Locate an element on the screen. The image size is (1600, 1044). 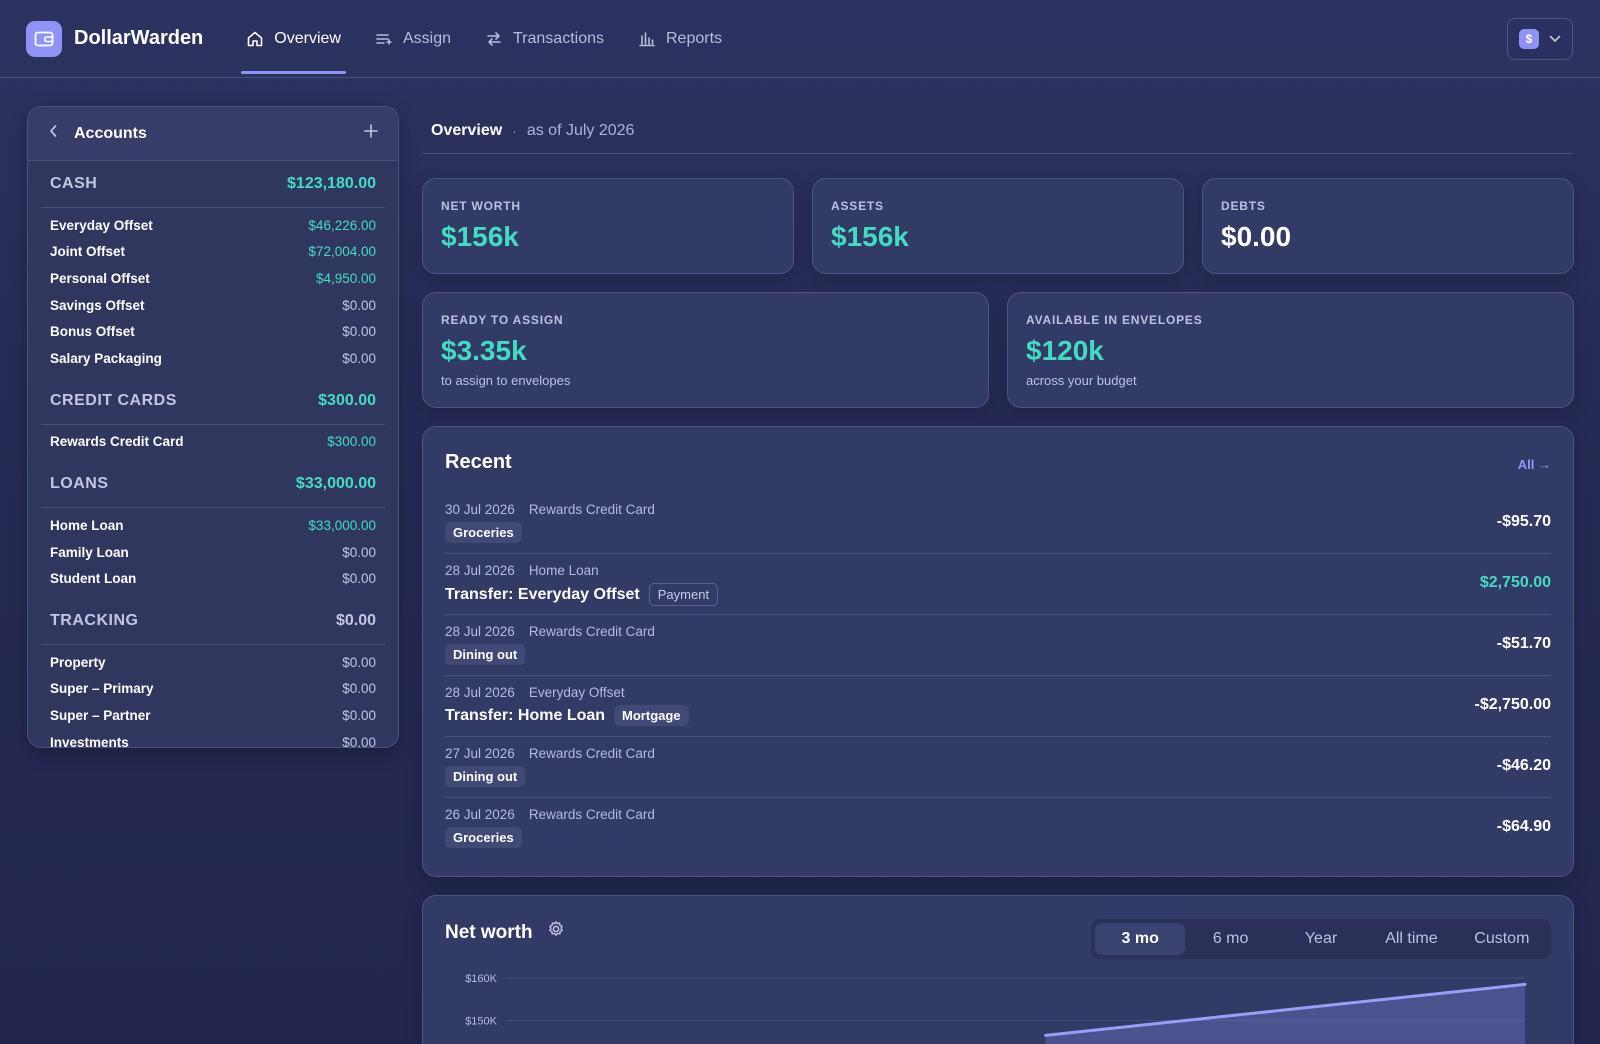
category-tag: Groceries is located at coordinates (483, 532).